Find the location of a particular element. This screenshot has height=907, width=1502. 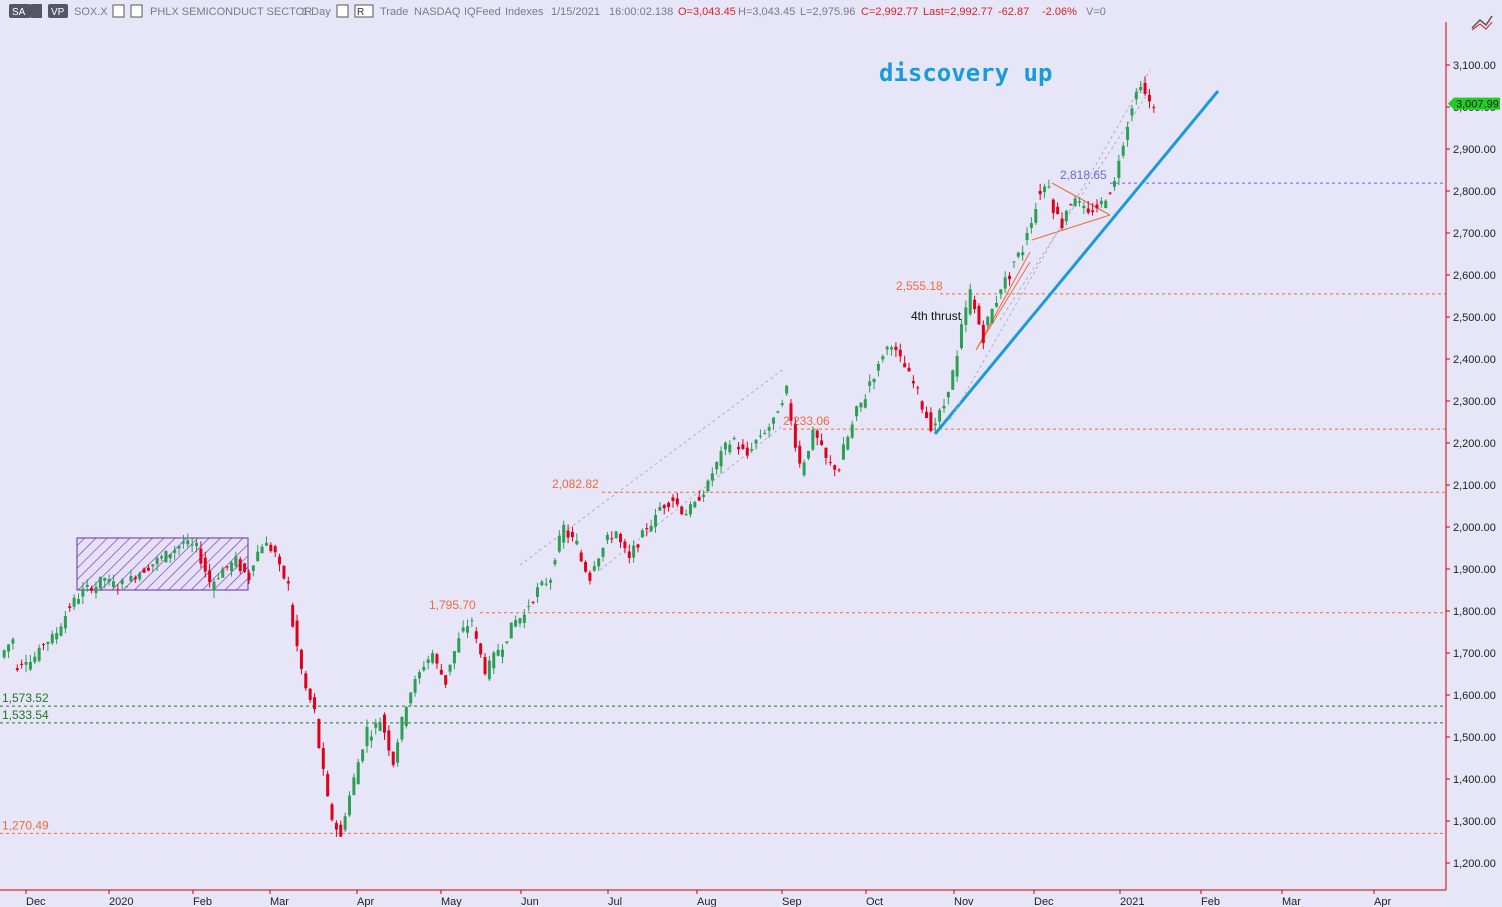

y-tick-label: 2,400.00 is located at coordinates (1474, 360).